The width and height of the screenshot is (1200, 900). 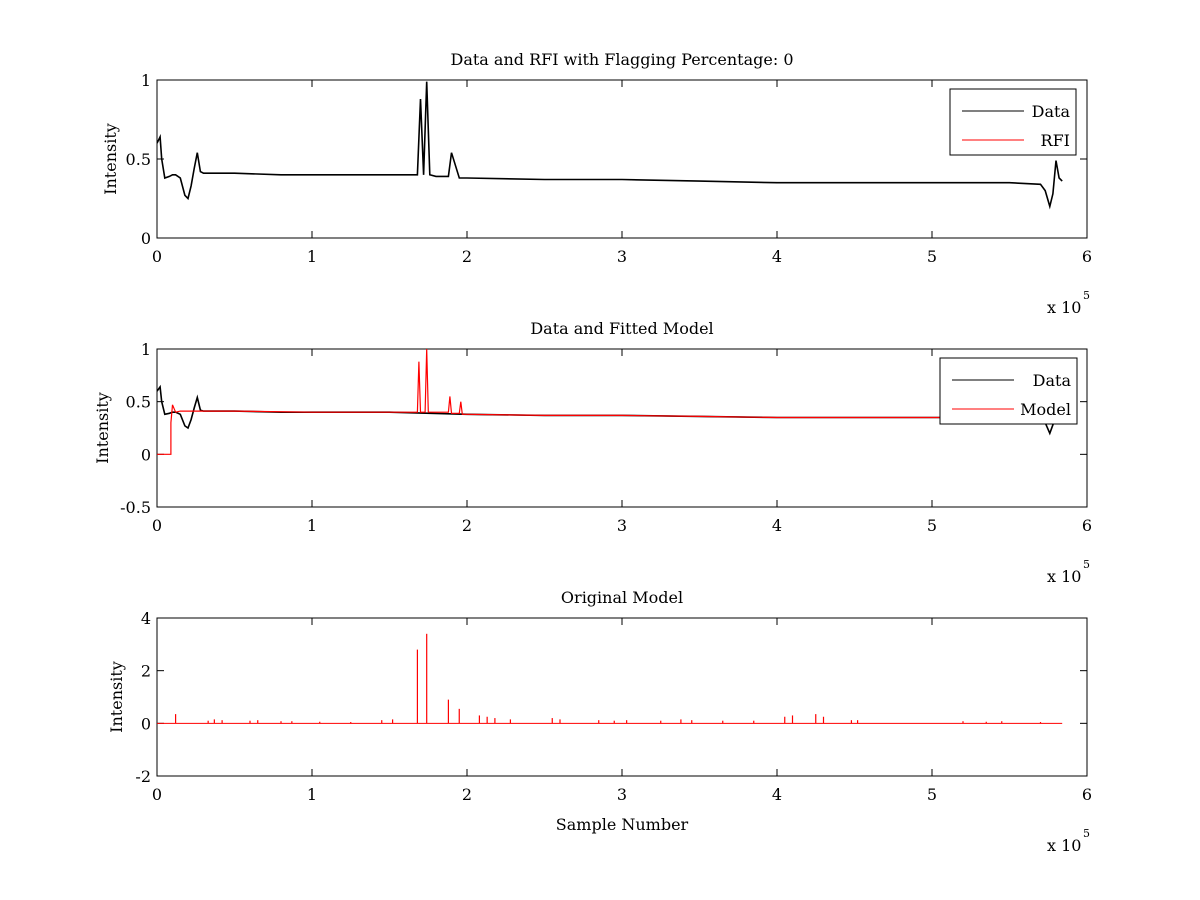 What do you see at coordinates (610, 402) in the screenshot?
I see `series-line-model` at bounding box center [610, 402].